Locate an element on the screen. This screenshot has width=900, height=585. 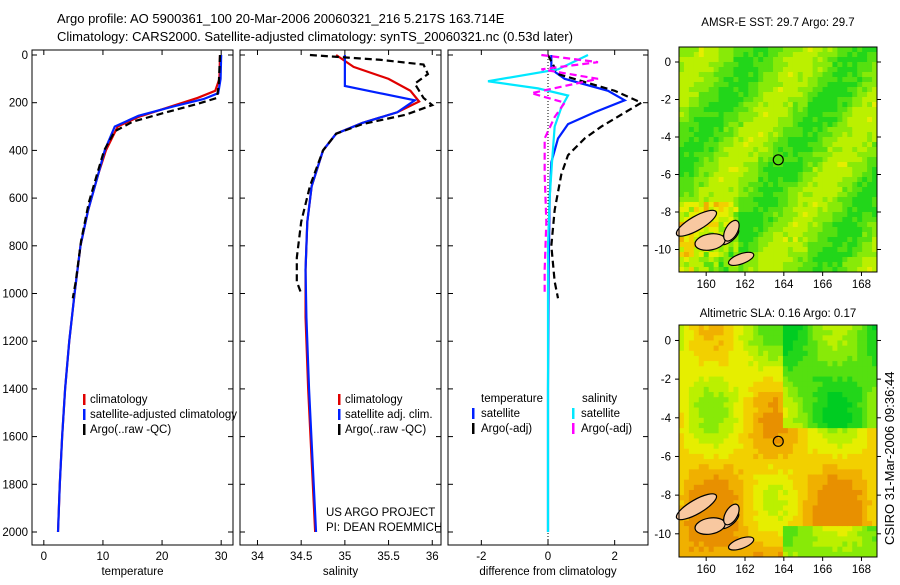
x-axis-label: salinity is located at coordinates (340, 572).